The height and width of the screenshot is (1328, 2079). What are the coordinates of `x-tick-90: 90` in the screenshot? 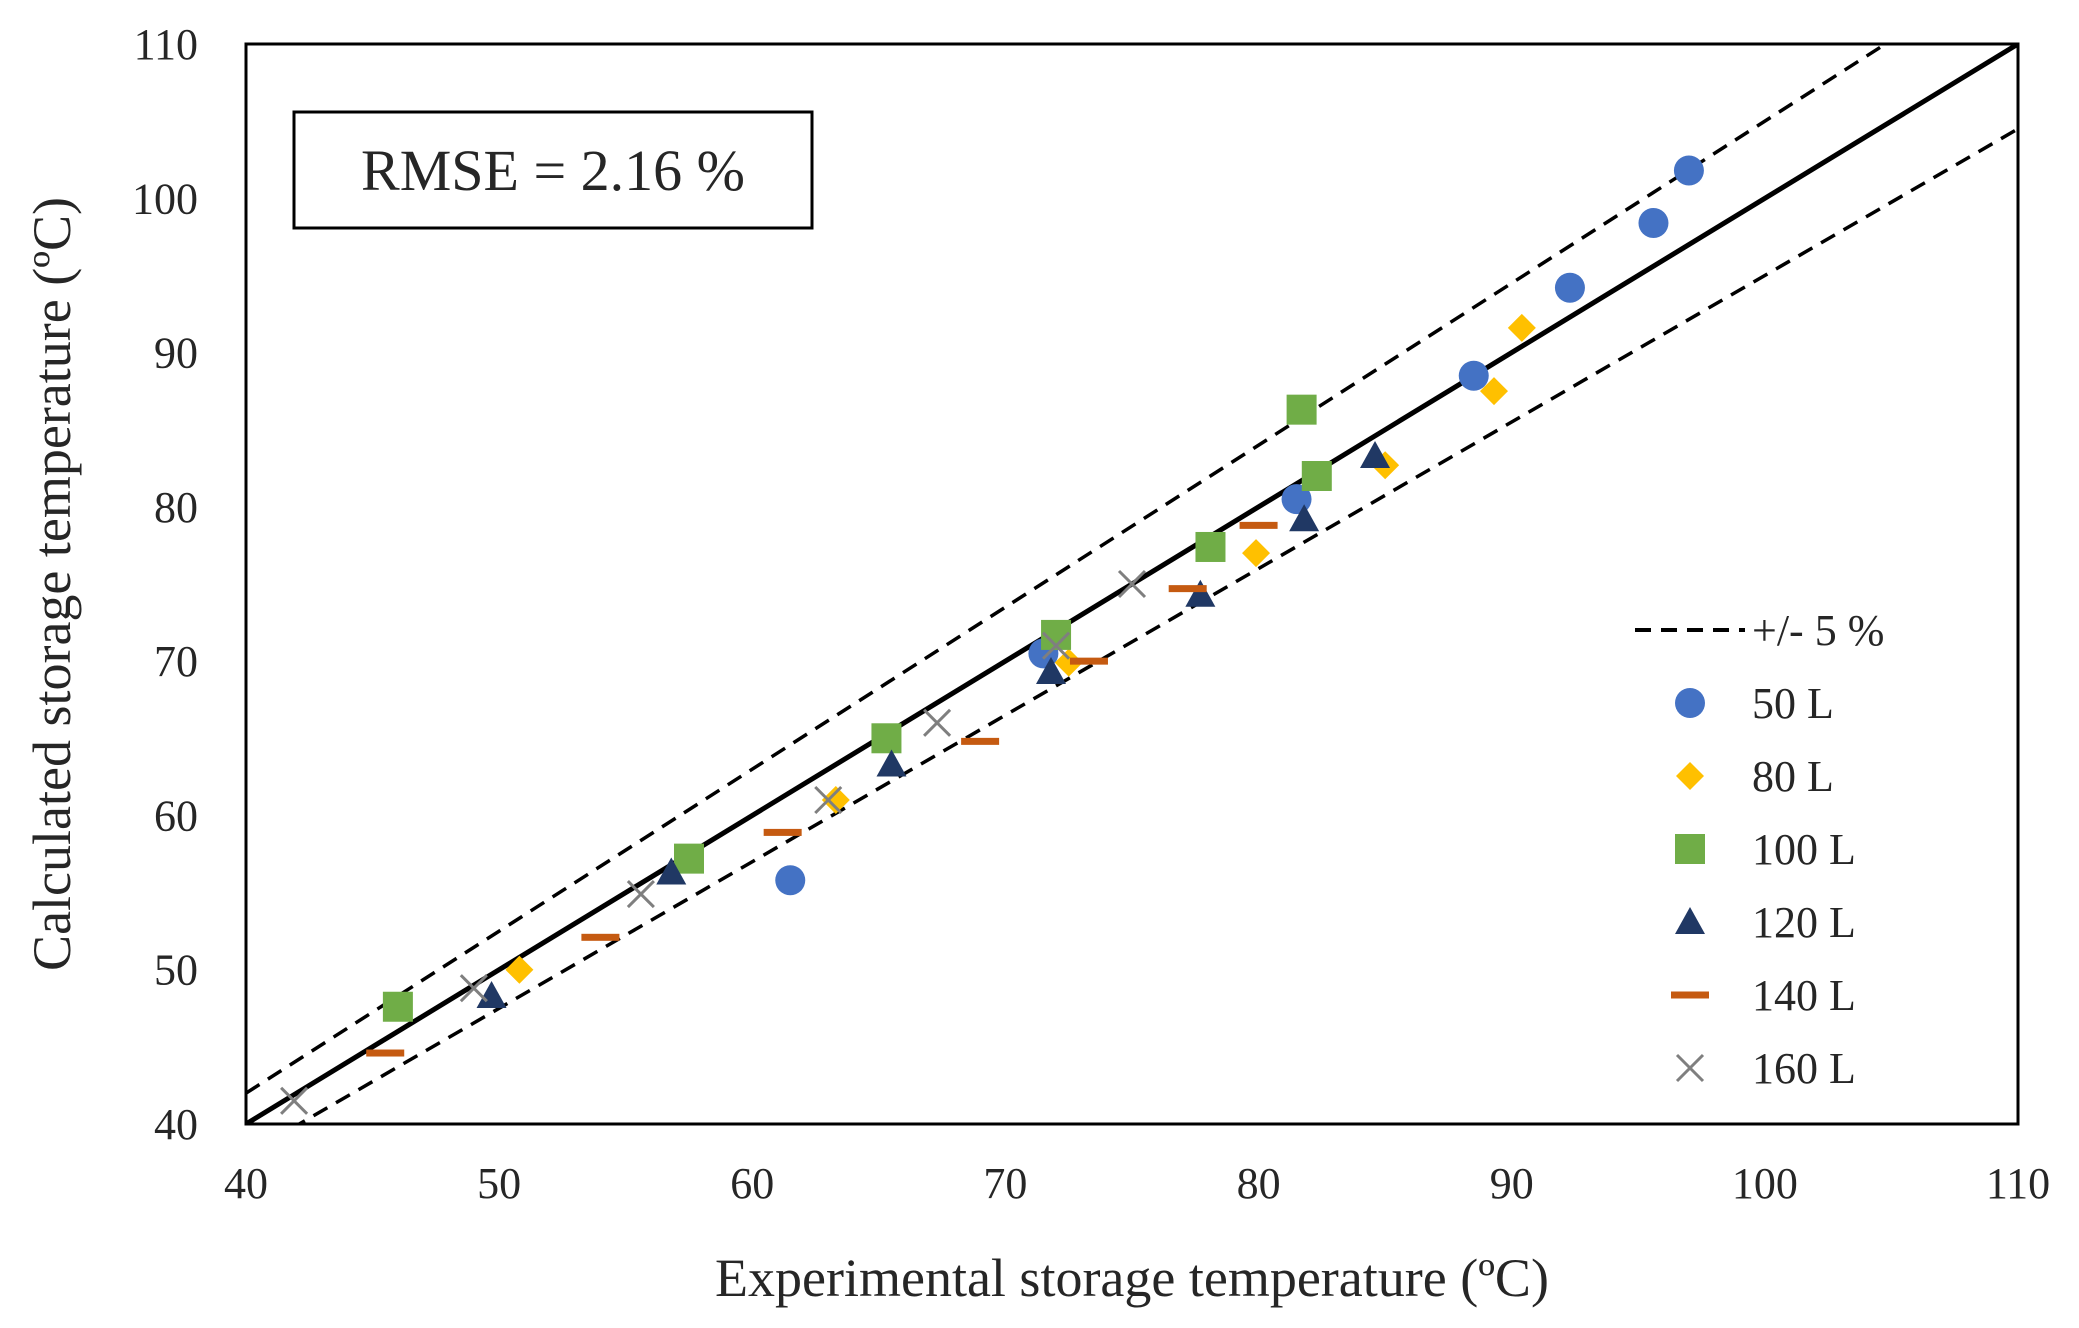 It's located at (1512, 1183).